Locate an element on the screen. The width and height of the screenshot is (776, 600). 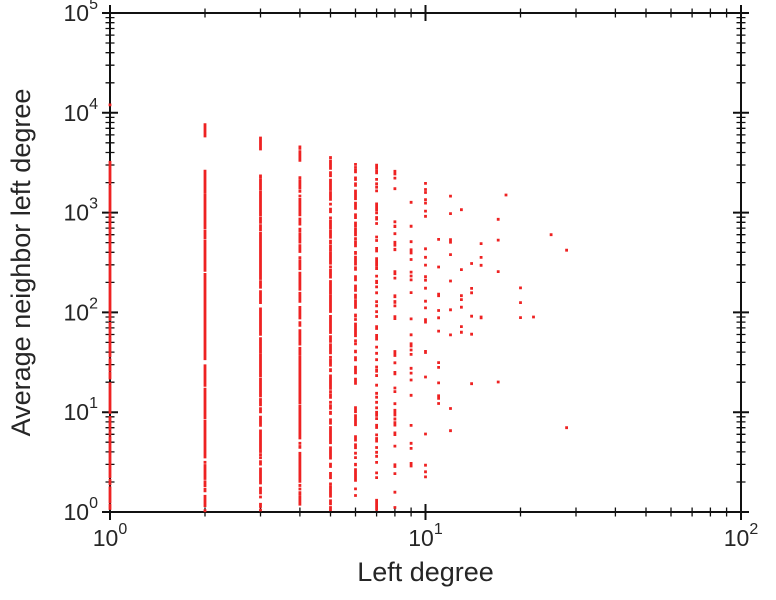
x-tick-label: 10² is located at coordinates (741, 536).